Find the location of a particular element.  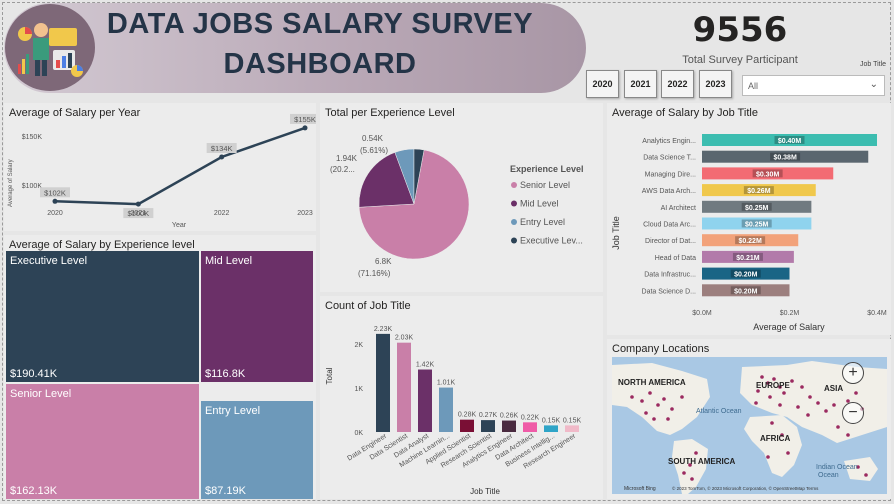

zoom-in-button: + is located at coordinates (853, 373).